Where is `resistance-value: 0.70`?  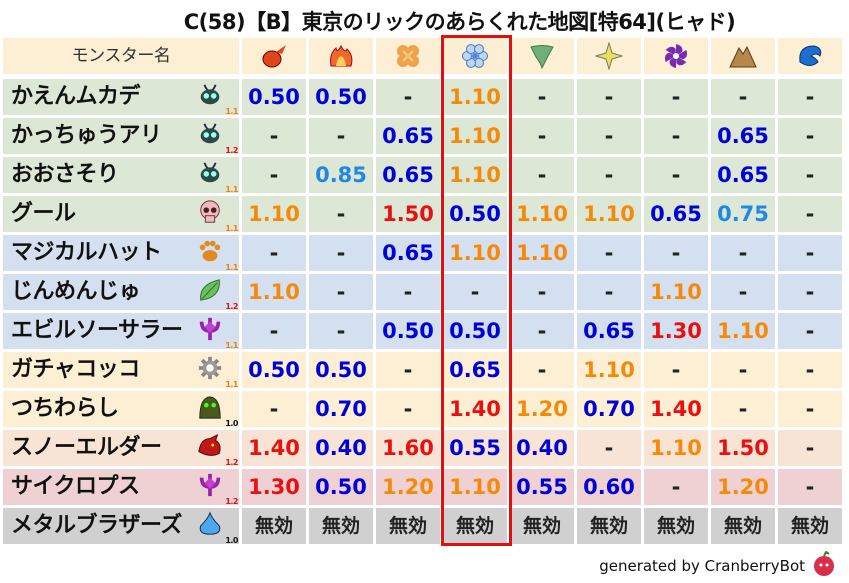 resistance-value: 0.70 is located at coordinates (609, 409).